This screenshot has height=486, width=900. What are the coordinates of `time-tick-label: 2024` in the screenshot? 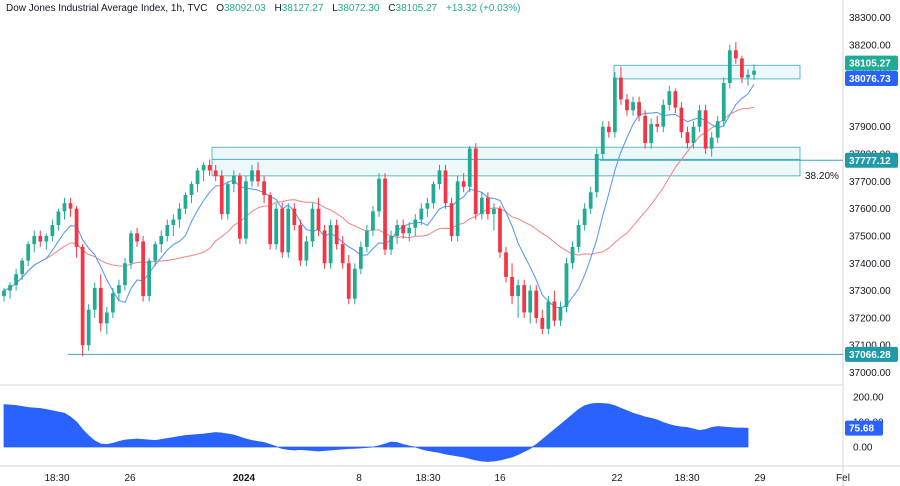 It's located at (244, 478).